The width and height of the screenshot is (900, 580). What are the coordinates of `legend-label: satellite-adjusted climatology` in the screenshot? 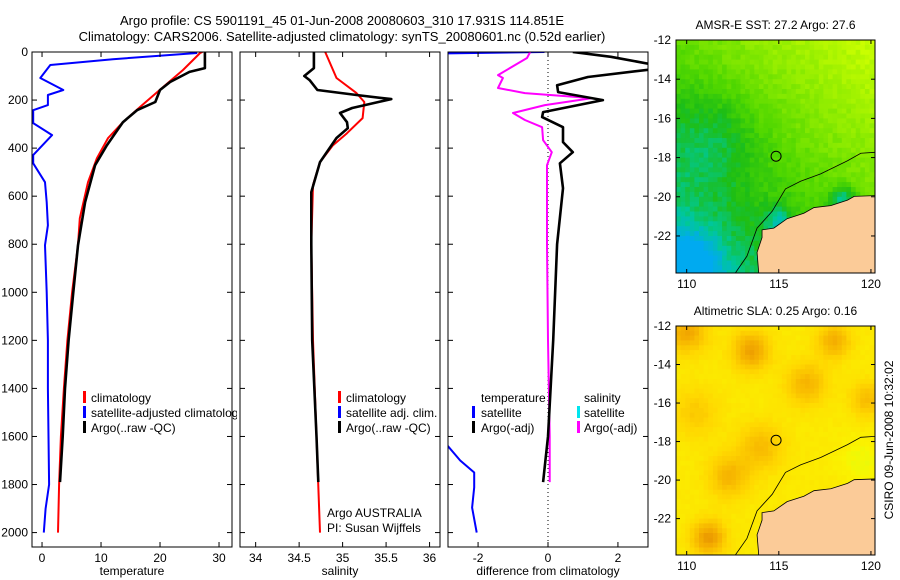 It's located at (167, 413).